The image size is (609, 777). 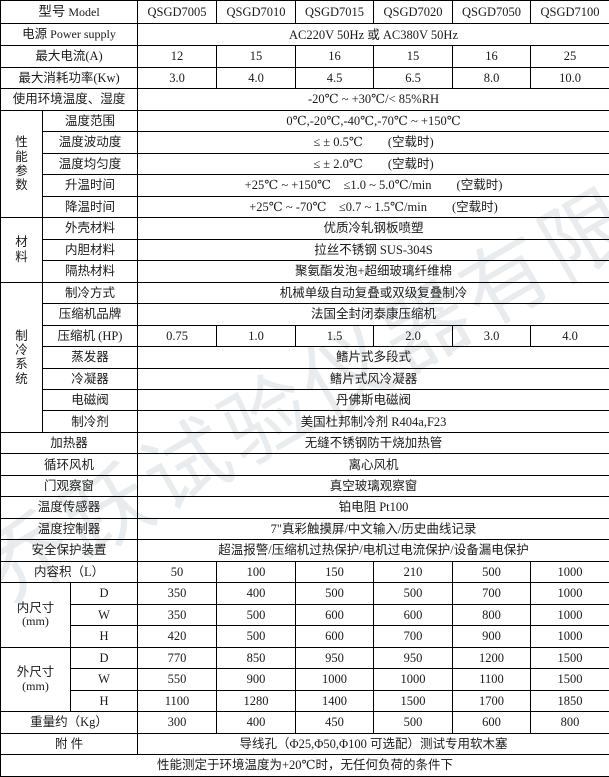 I want to click on value-cooling-time: +25℃ ~ -70℃ ≤0.7 ~ 1.5℃/min (空载时), so click(x=373, y=207).